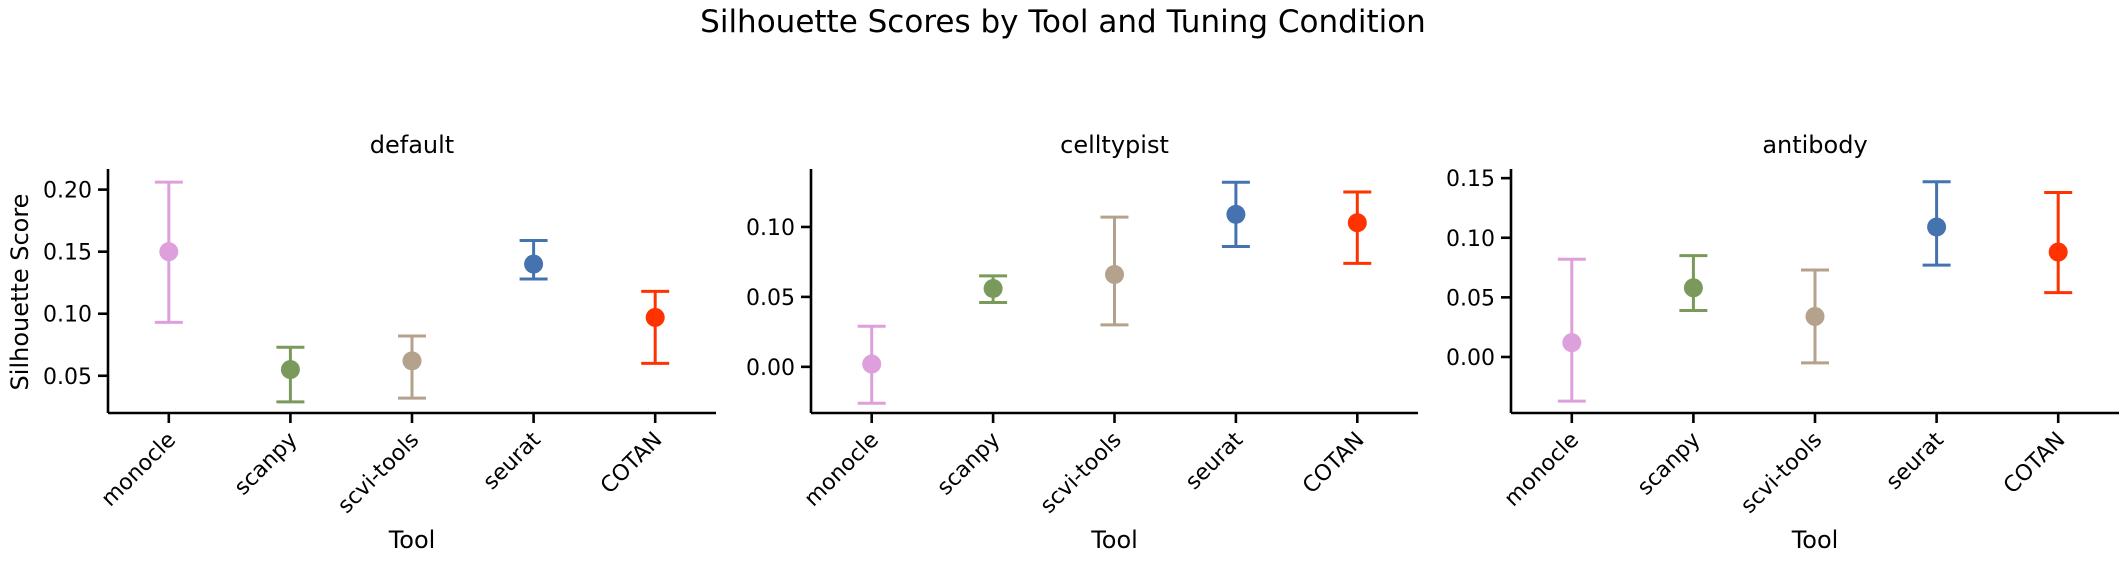 The height and width of the screenshot is (562, 2126). What do you see at coordinates (1814, 145) in the screenshot?
I see `panel-title: antibody` at bounding box center [1814, 145].